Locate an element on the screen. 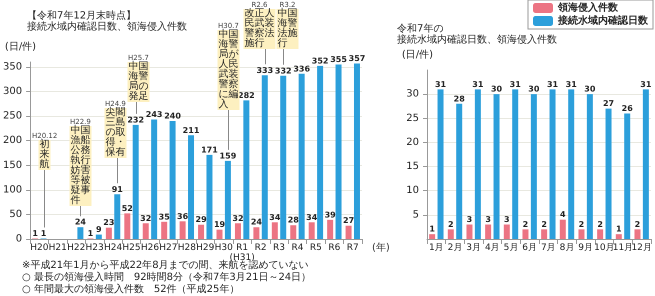  x-tick-label: R3 is located at coordinates (279, 248).